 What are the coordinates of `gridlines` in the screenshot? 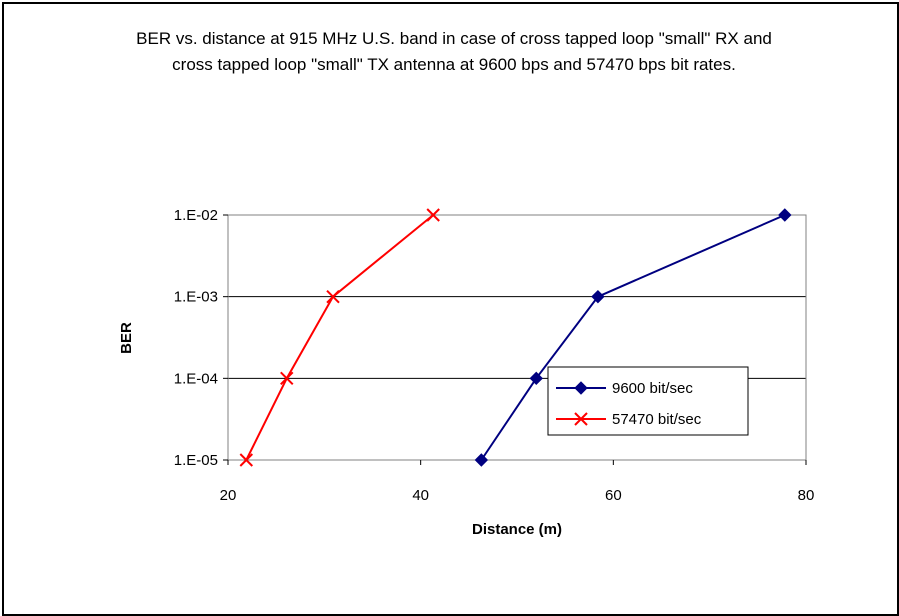 It's located at (517, 337).